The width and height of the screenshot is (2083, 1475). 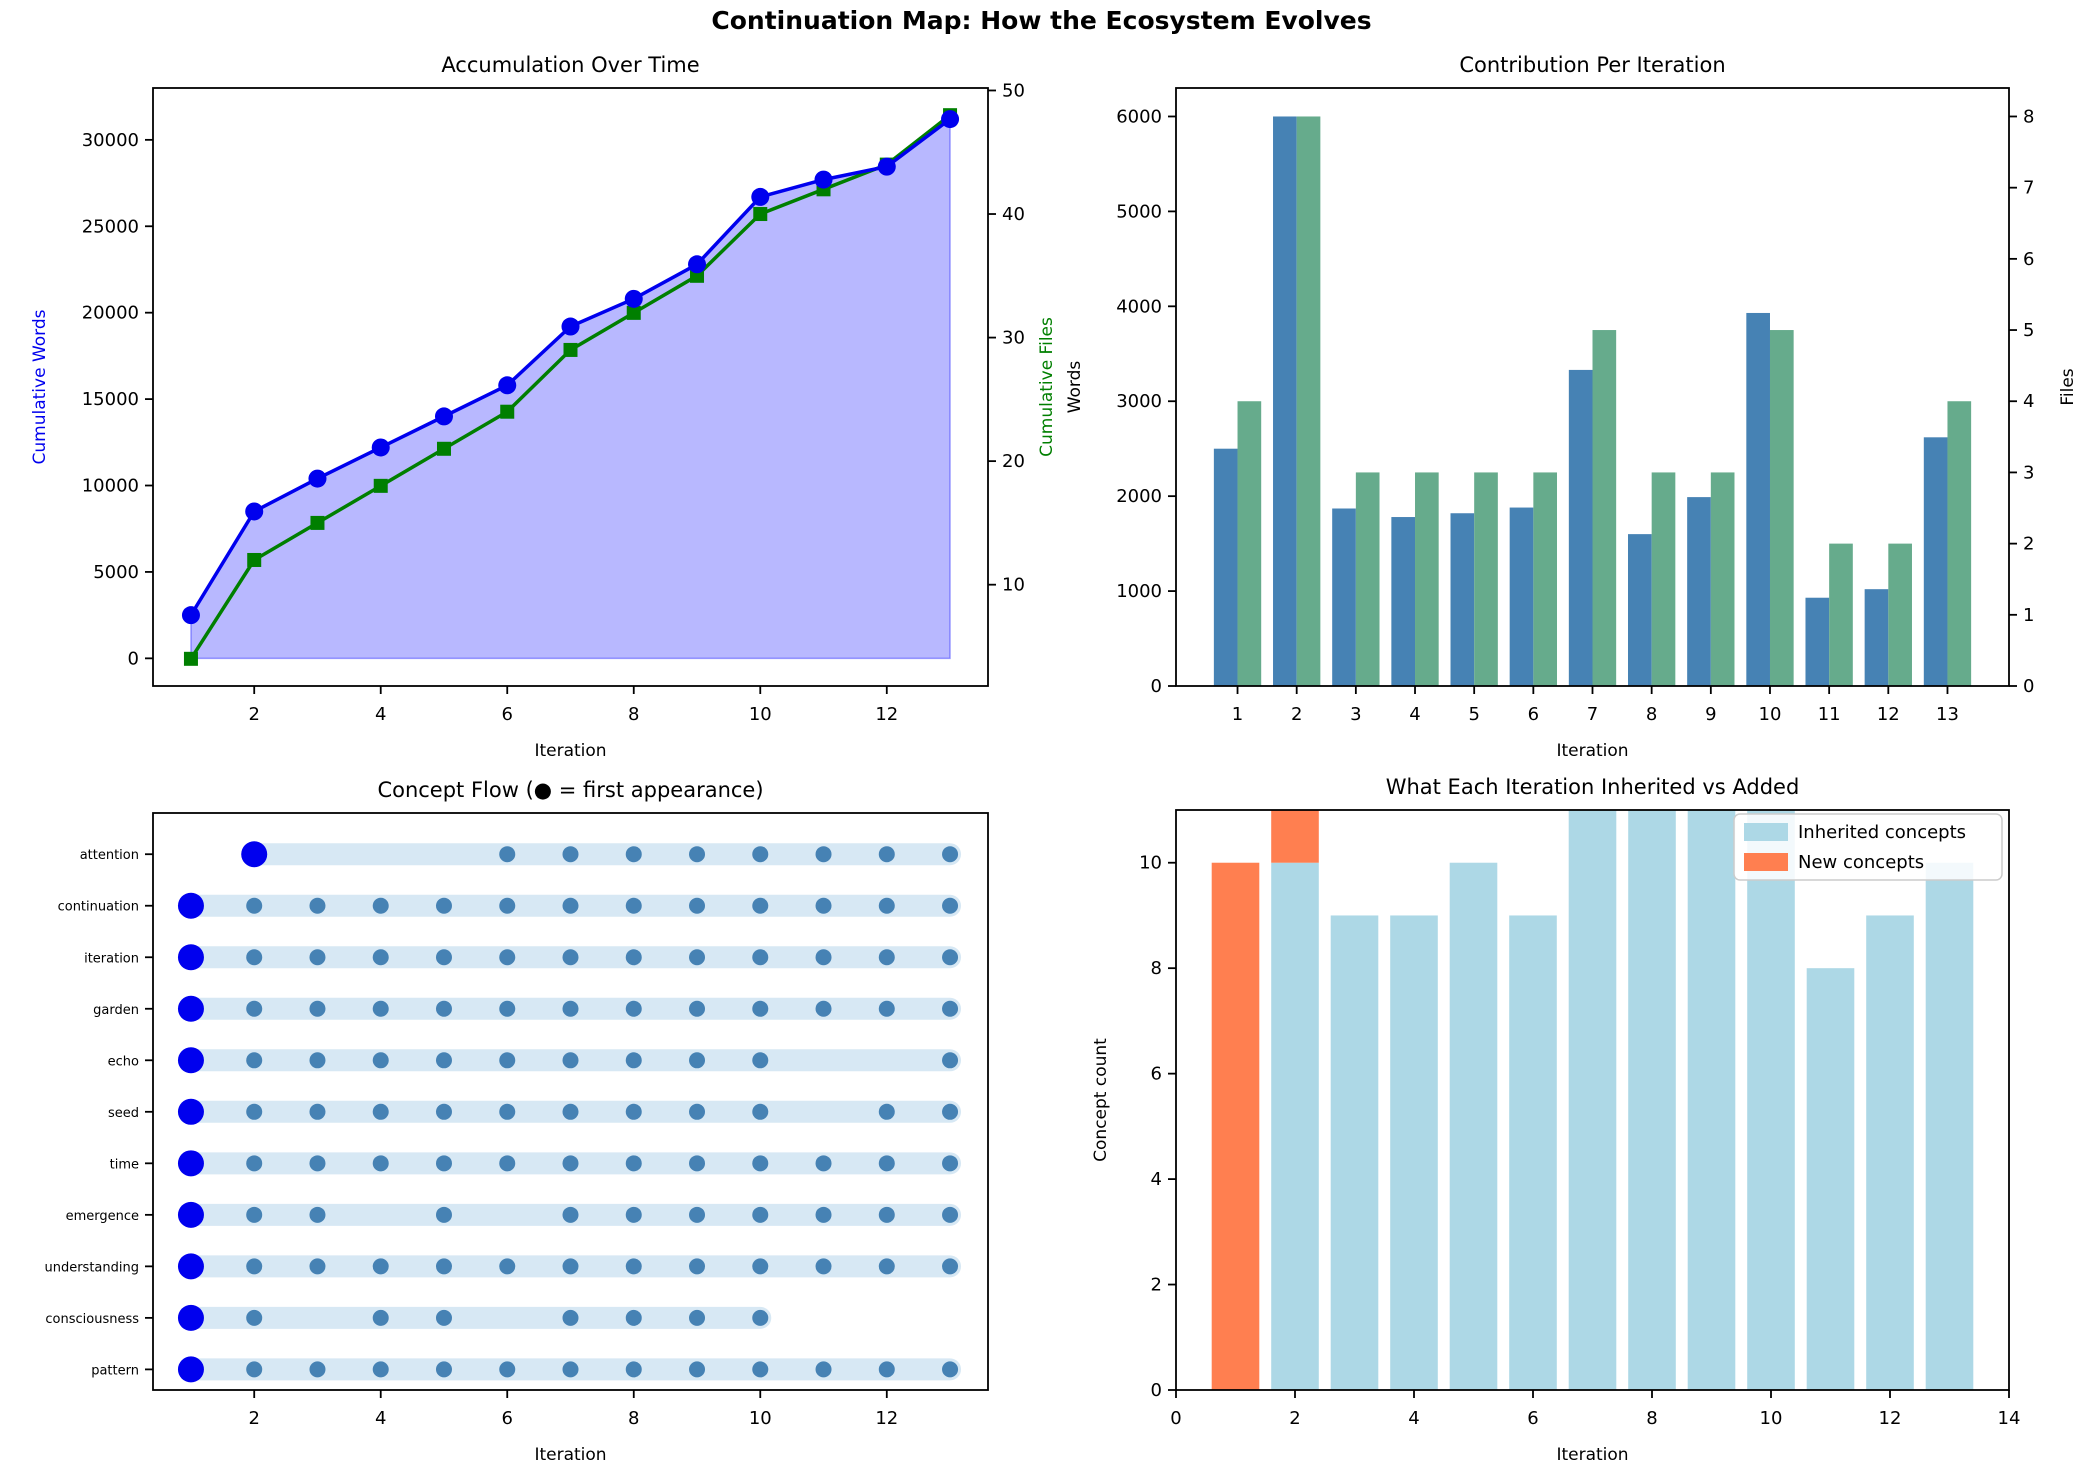 I want to click on y-tick-label: 4000, so click(x=1139, y=306).